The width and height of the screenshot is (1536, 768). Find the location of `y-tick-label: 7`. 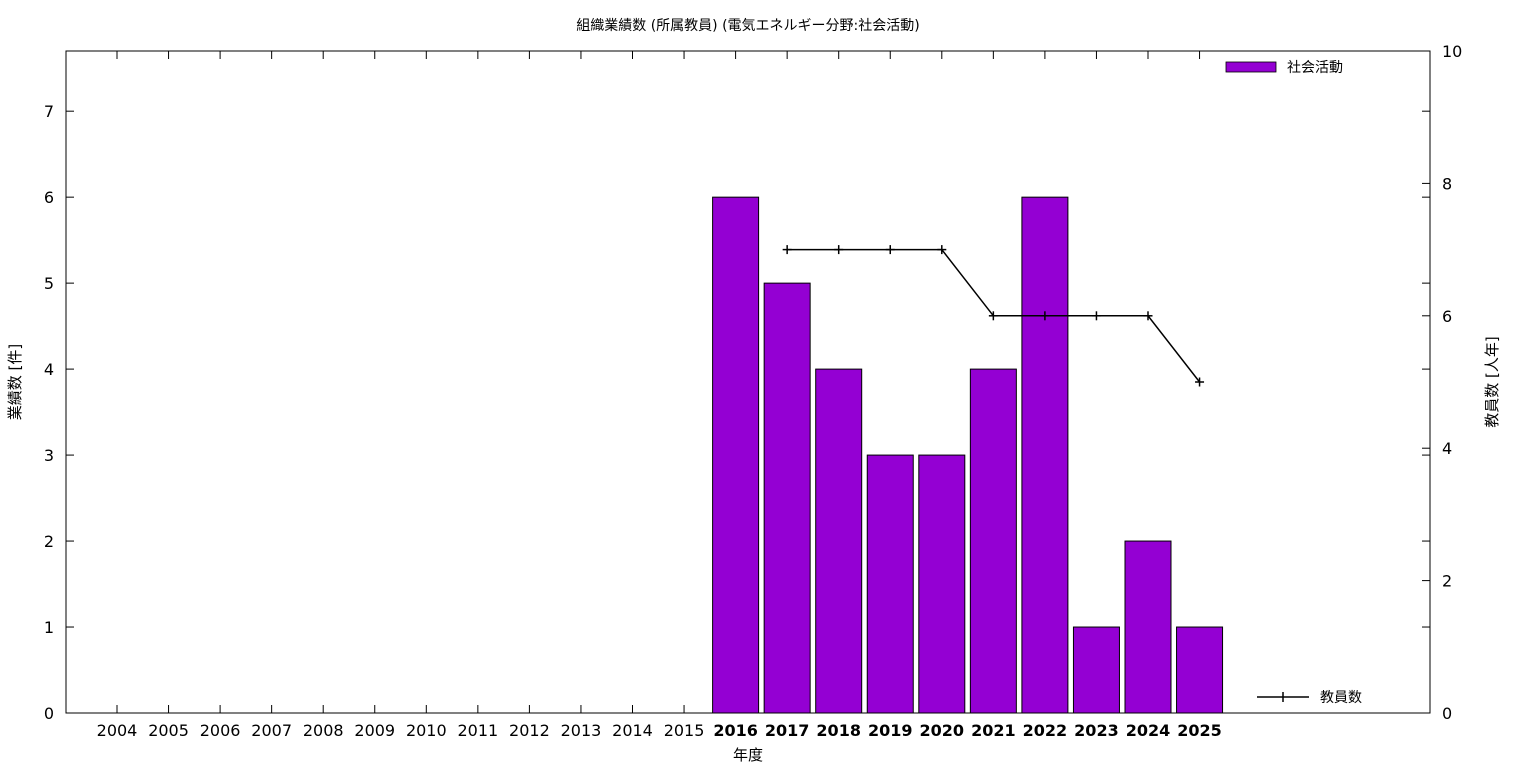

y-tick-label: 7 is located at coordinates (49, 111).